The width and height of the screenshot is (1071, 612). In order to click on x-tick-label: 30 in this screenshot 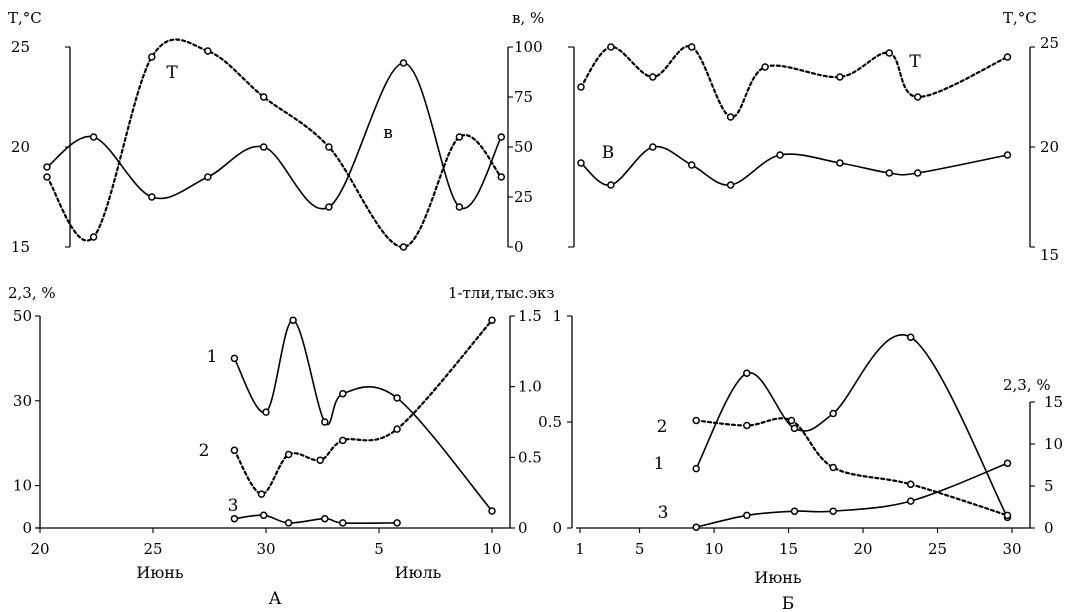, I will do `click(265, 549)`.